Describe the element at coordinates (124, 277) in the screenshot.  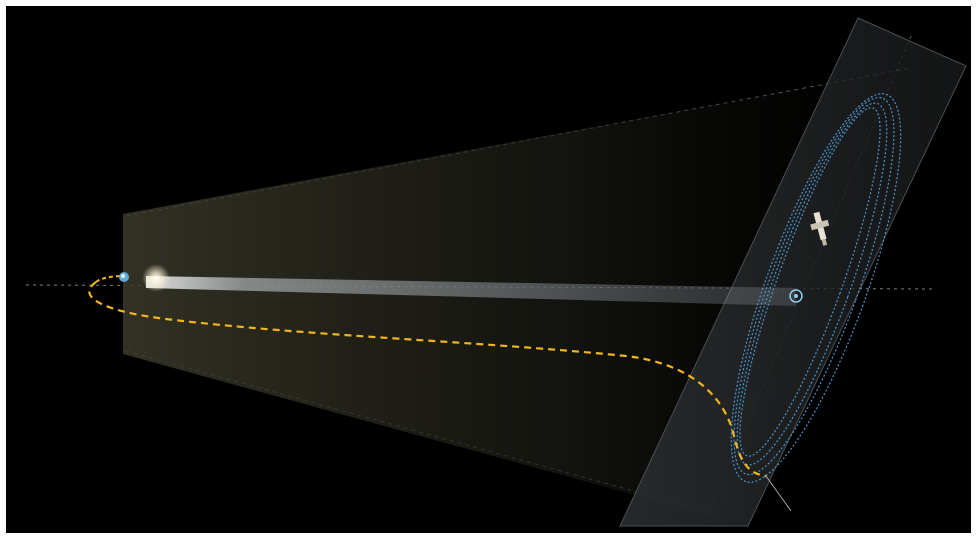
I see `earth-icon` at that location.